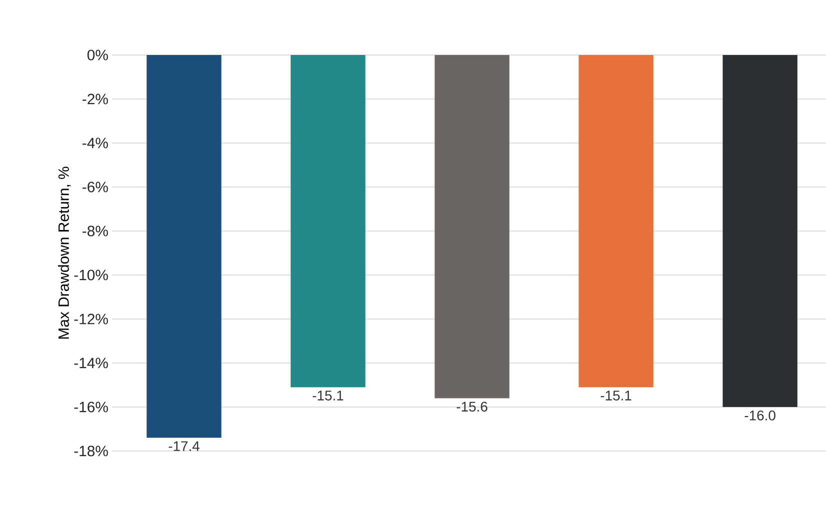 This screenshot has height=514, width=826. What do you see at coordinates (95, 231) in the screenshot?
I see `y-tick-label: -8%` at bounding box center [95, 231].